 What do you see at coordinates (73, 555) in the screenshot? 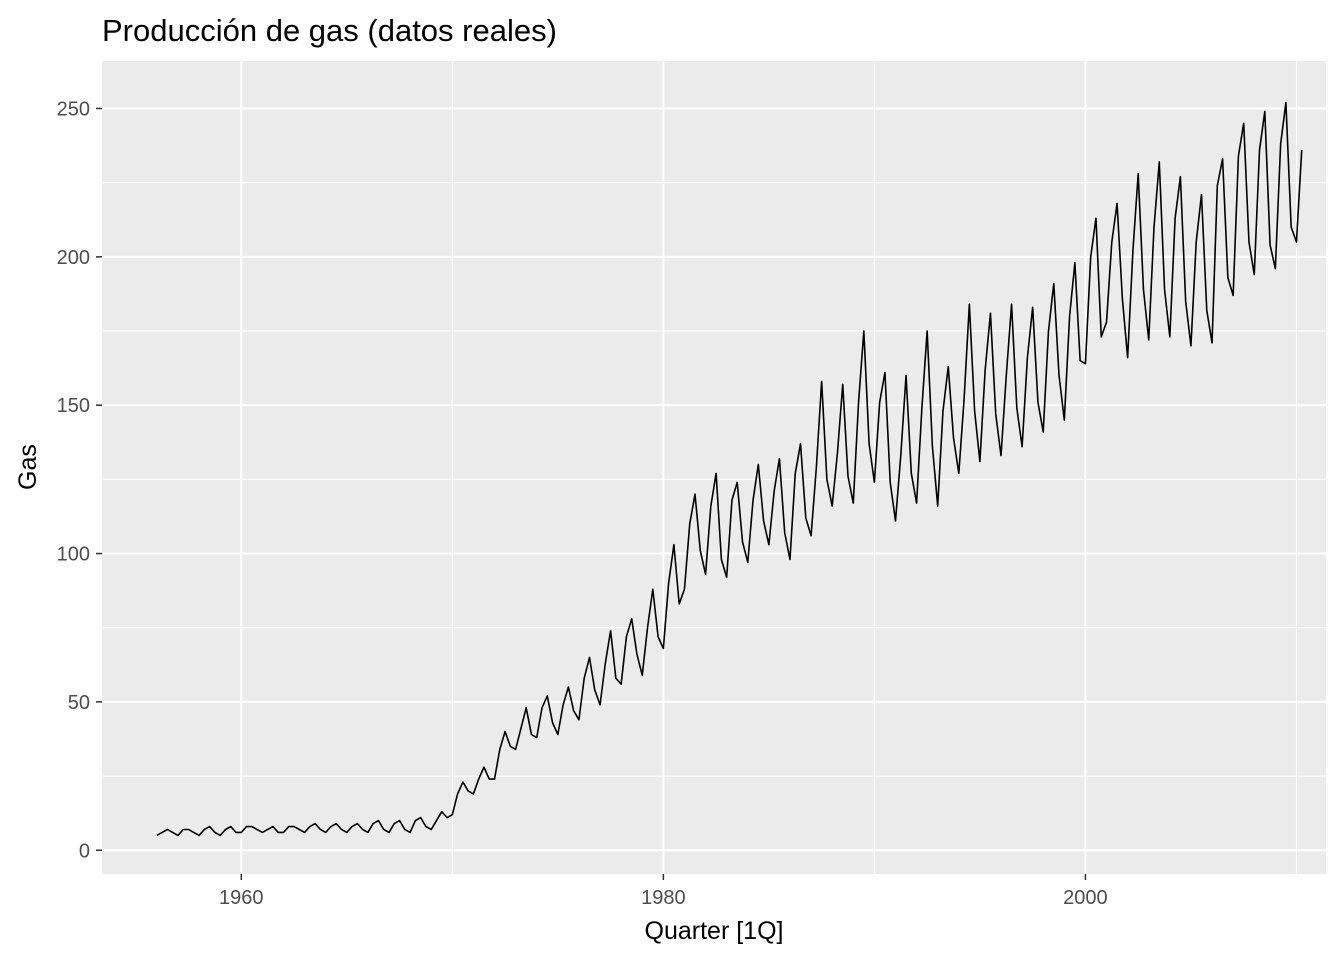
I see `y-tick-label: 100` at bounding box center [73, 555].